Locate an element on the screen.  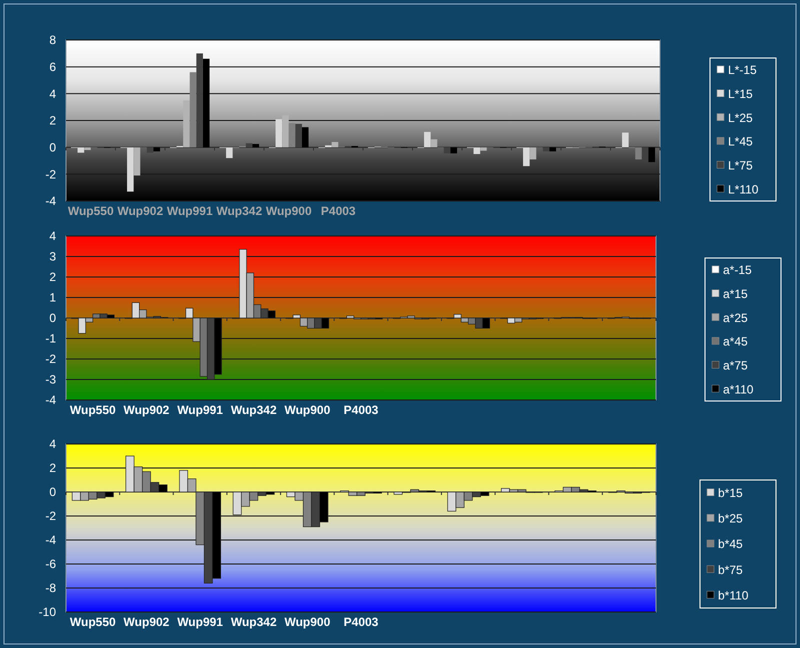
y-tick-label: 3 is located at coordinates (52, 257).